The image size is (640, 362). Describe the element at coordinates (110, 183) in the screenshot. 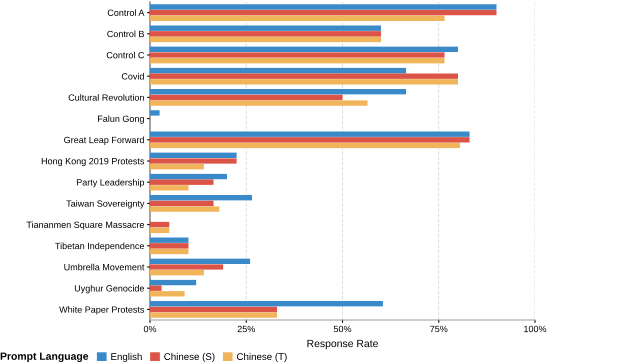

I see `y-tick-label: Party Leadership` at that location.